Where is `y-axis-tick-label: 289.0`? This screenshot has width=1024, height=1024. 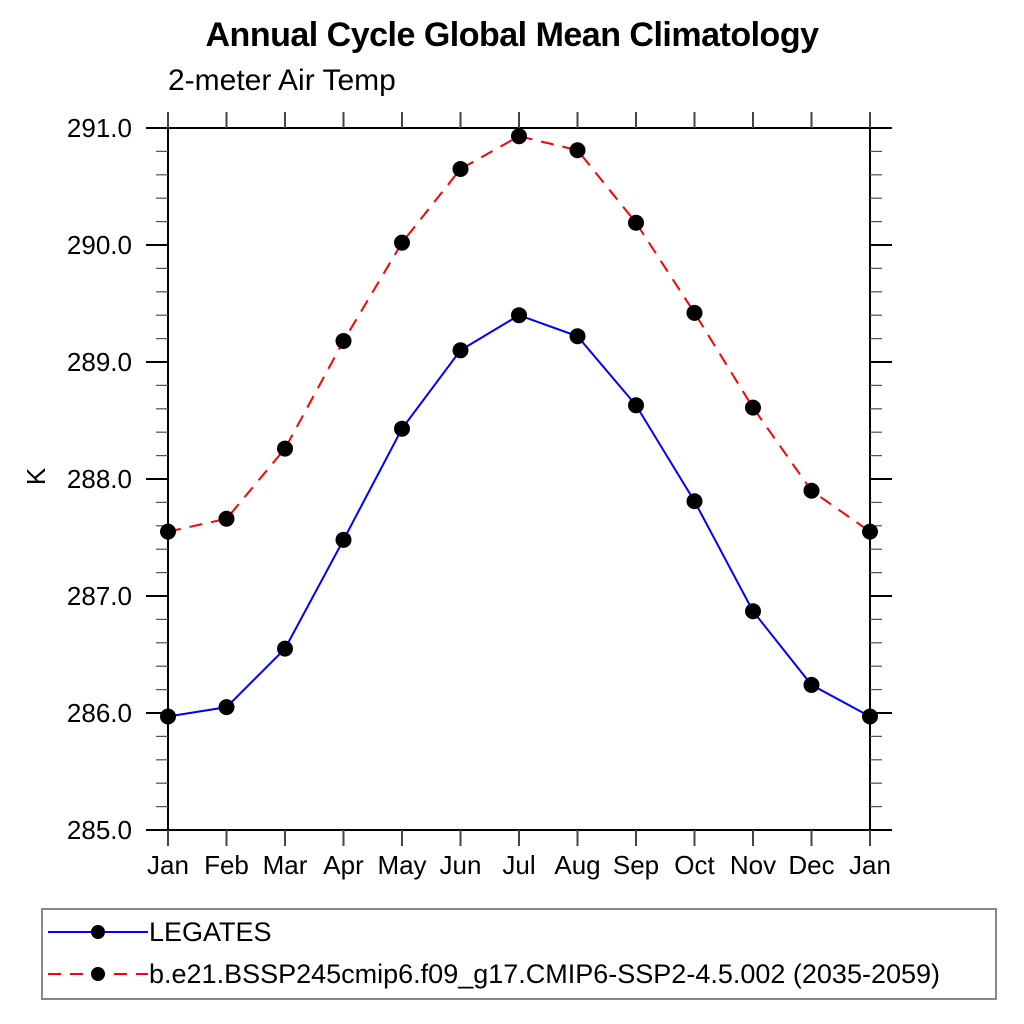
y-axis-tick-label: 289.0 is located at coordinates (99, 362).